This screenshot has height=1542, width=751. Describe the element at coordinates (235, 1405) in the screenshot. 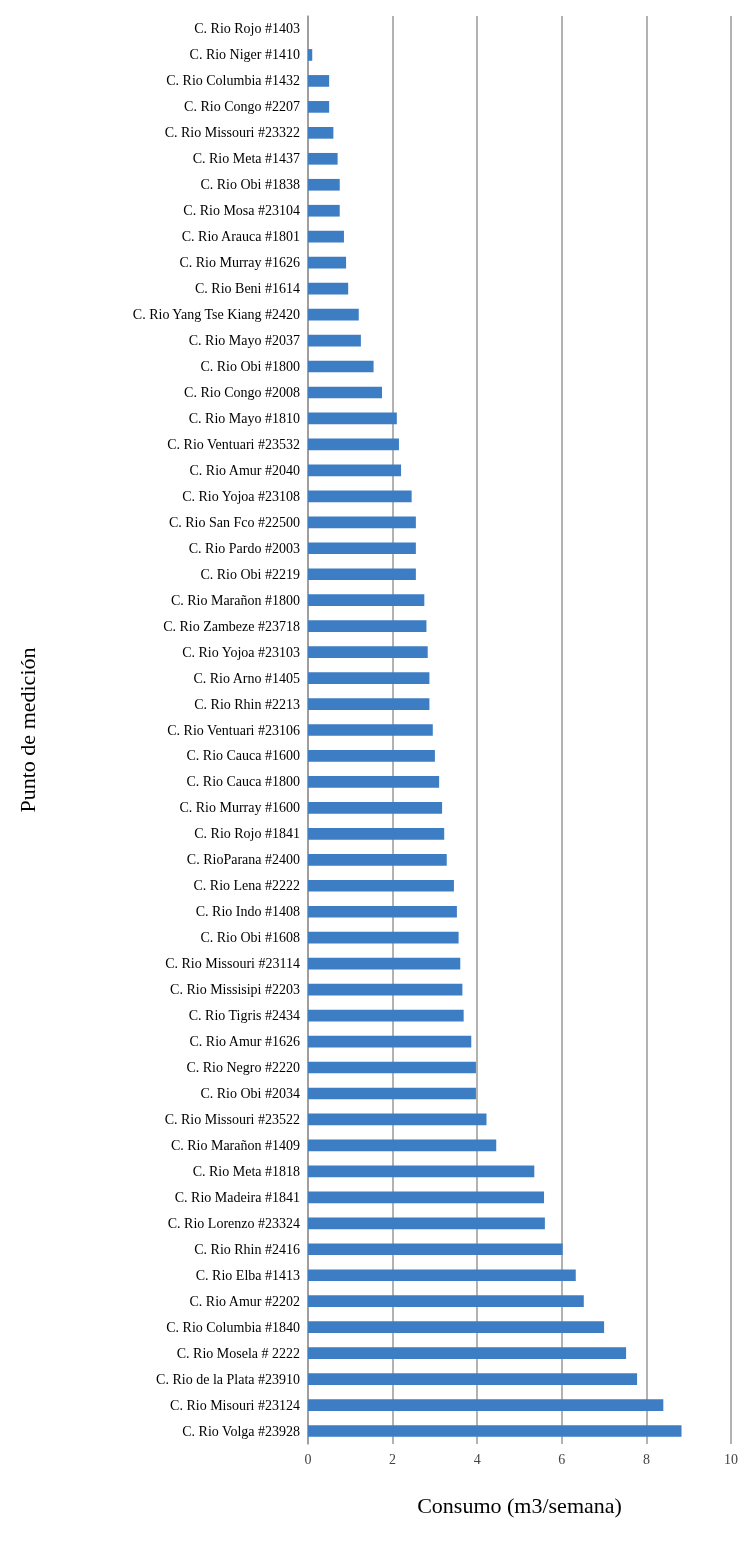

I see `y-tick-label: C. Rio Misouri #23124` at that location.